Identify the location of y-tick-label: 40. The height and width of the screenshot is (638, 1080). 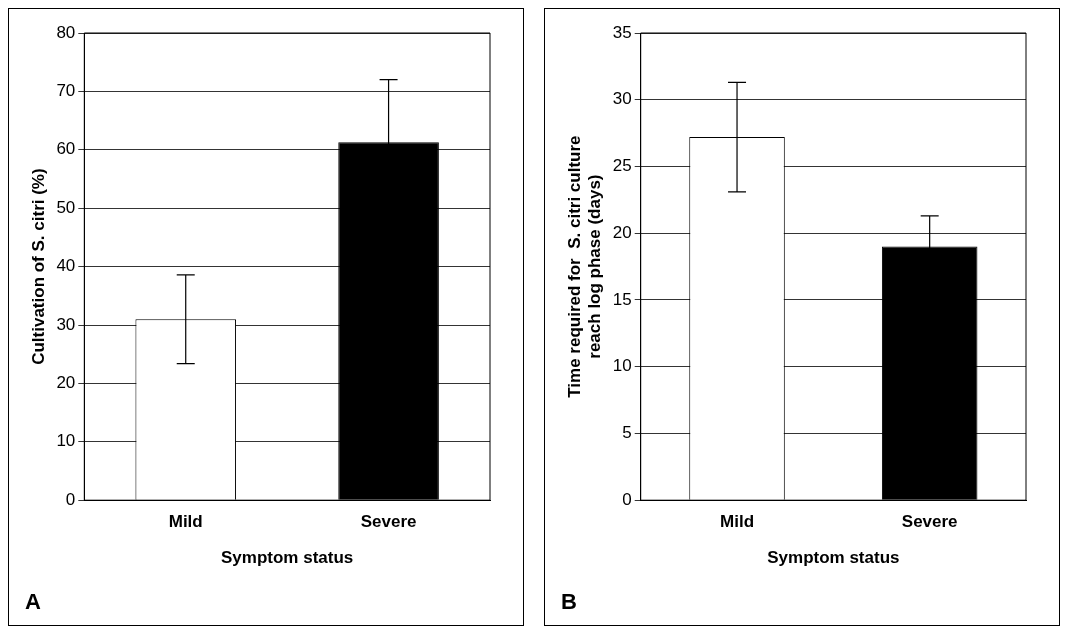
(66, 266).